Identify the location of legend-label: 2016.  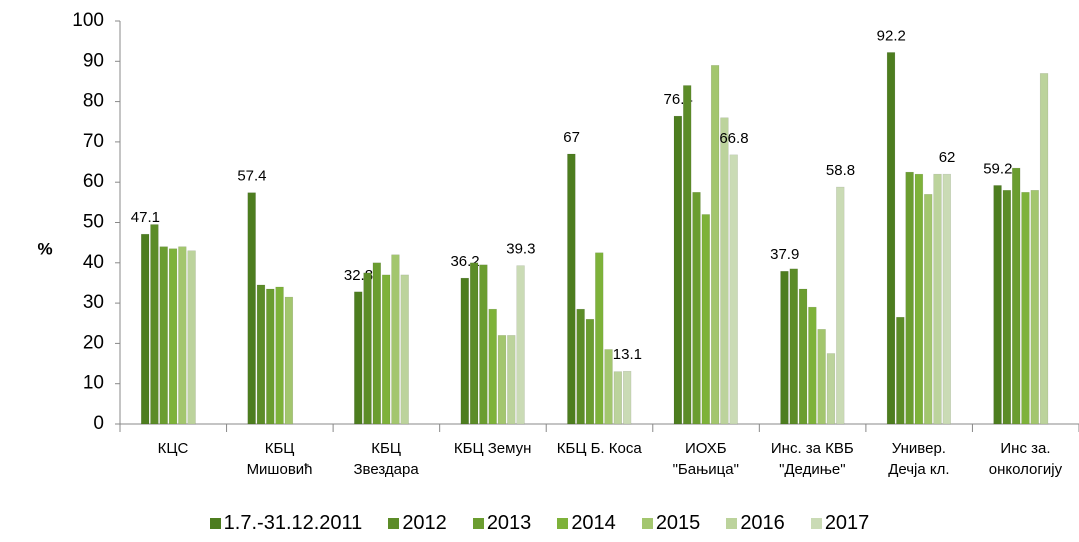
(762, 523).